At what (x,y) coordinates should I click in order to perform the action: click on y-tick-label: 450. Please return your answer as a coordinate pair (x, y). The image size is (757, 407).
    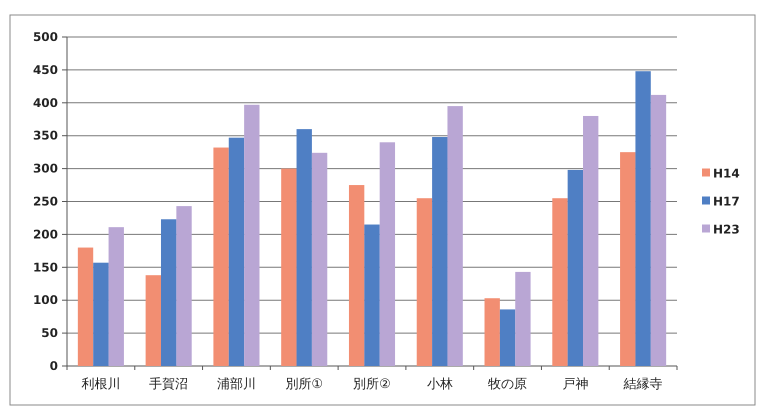
    Looking at the image, I should click on (45, 69).